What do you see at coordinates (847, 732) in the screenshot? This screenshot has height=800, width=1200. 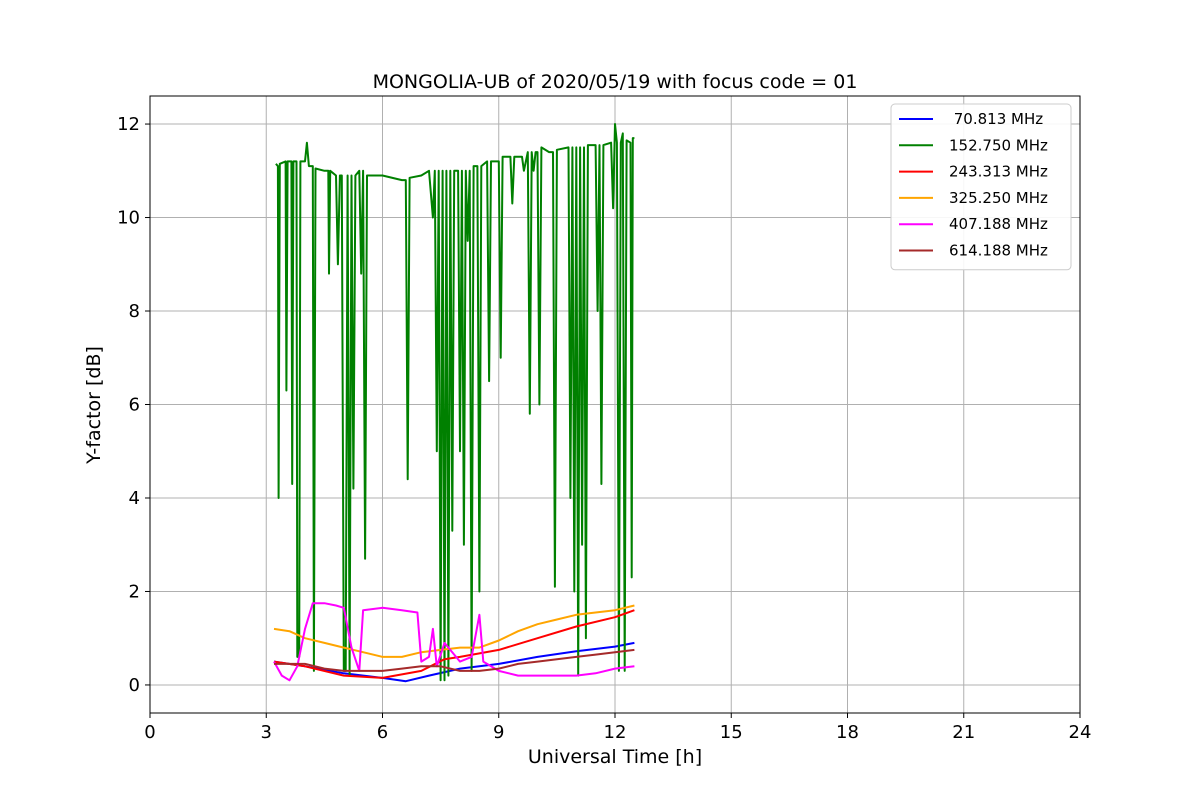 I see `x-tick-label: 18` at bounding box center [847, 732].